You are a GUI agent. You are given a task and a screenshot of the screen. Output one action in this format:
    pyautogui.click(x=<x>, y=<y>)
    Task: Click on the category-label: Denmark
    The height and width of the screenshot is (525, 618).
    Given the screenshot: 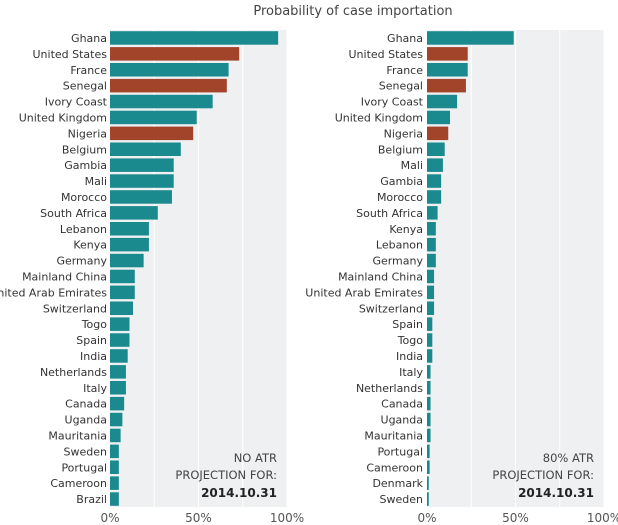 What is the action you would take?
    pyautogui.click(x=397, y=483)
    